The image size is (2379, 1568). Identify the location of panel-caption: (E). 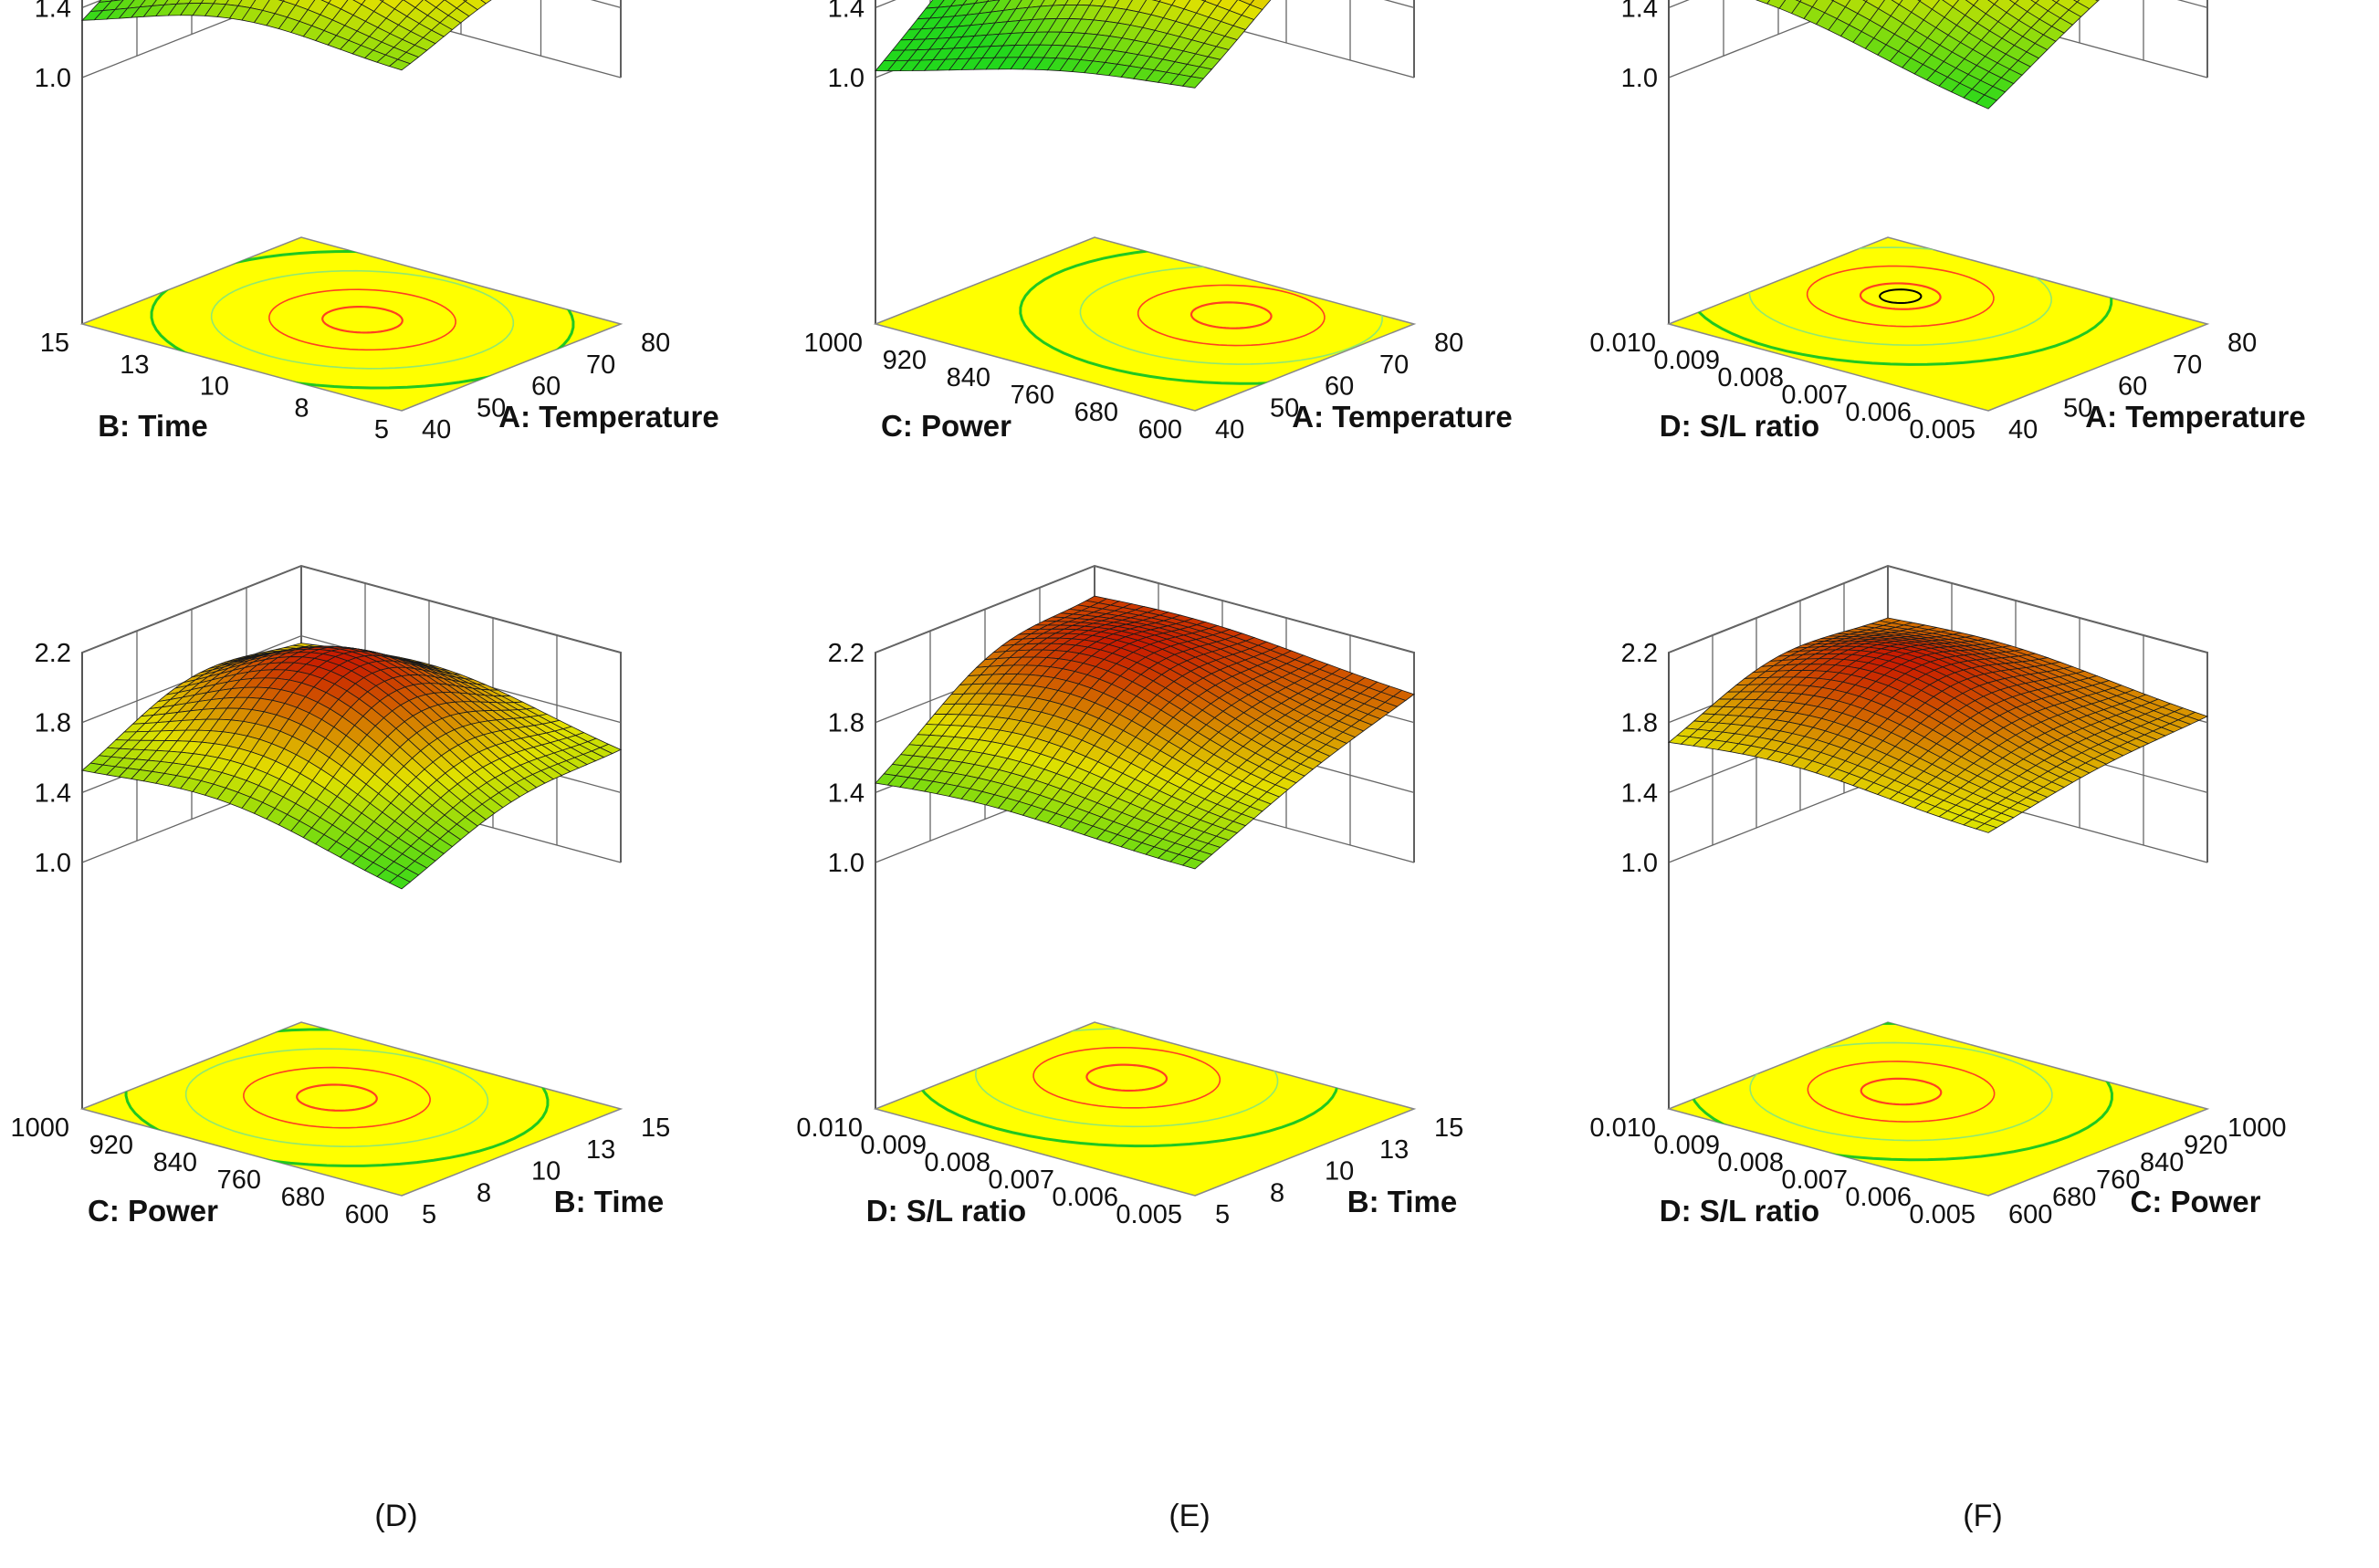
(1189, 1516).